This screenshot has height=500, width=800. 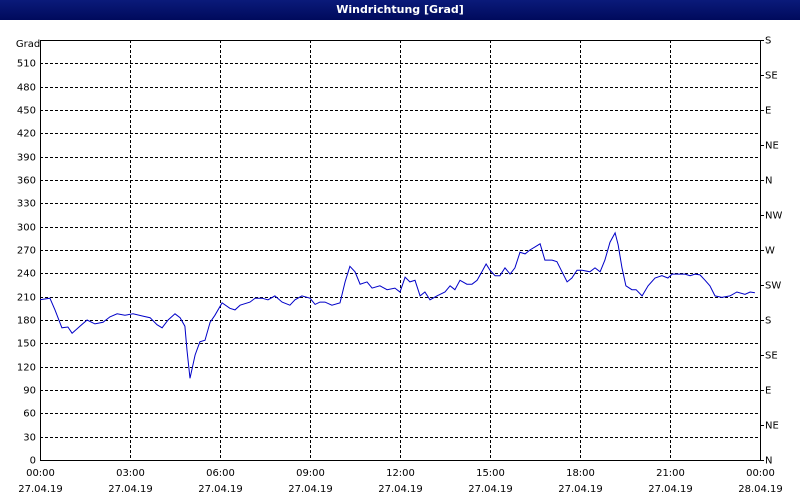 What do you see at coordinates (26, 321) in the screenshot?
I see `y-tick-label: 180` at bounding box center [26, 321].